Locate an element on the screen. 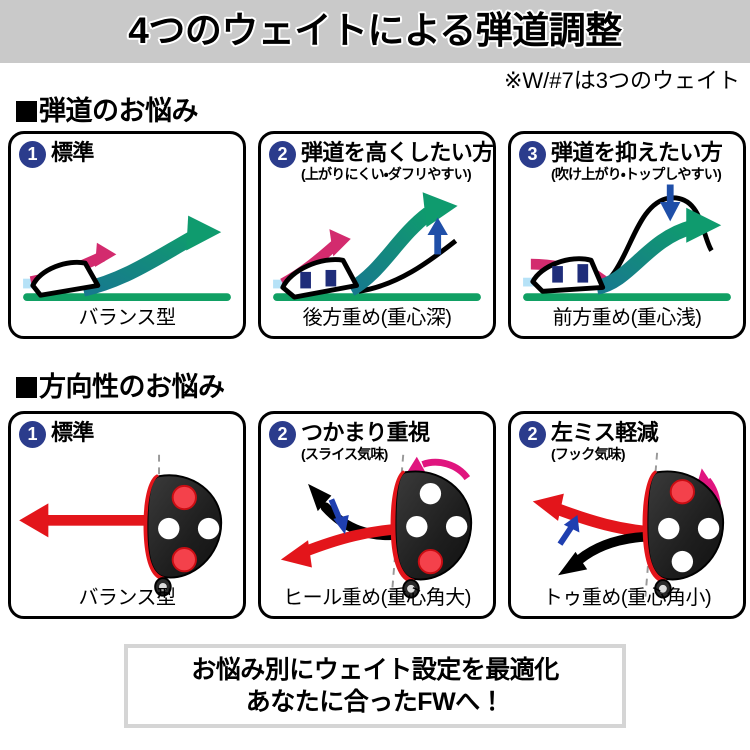 Image resolution: width=750 pixels, height=750 pixels. panel-number-badge: 3 is located at coordinates (532, 154).